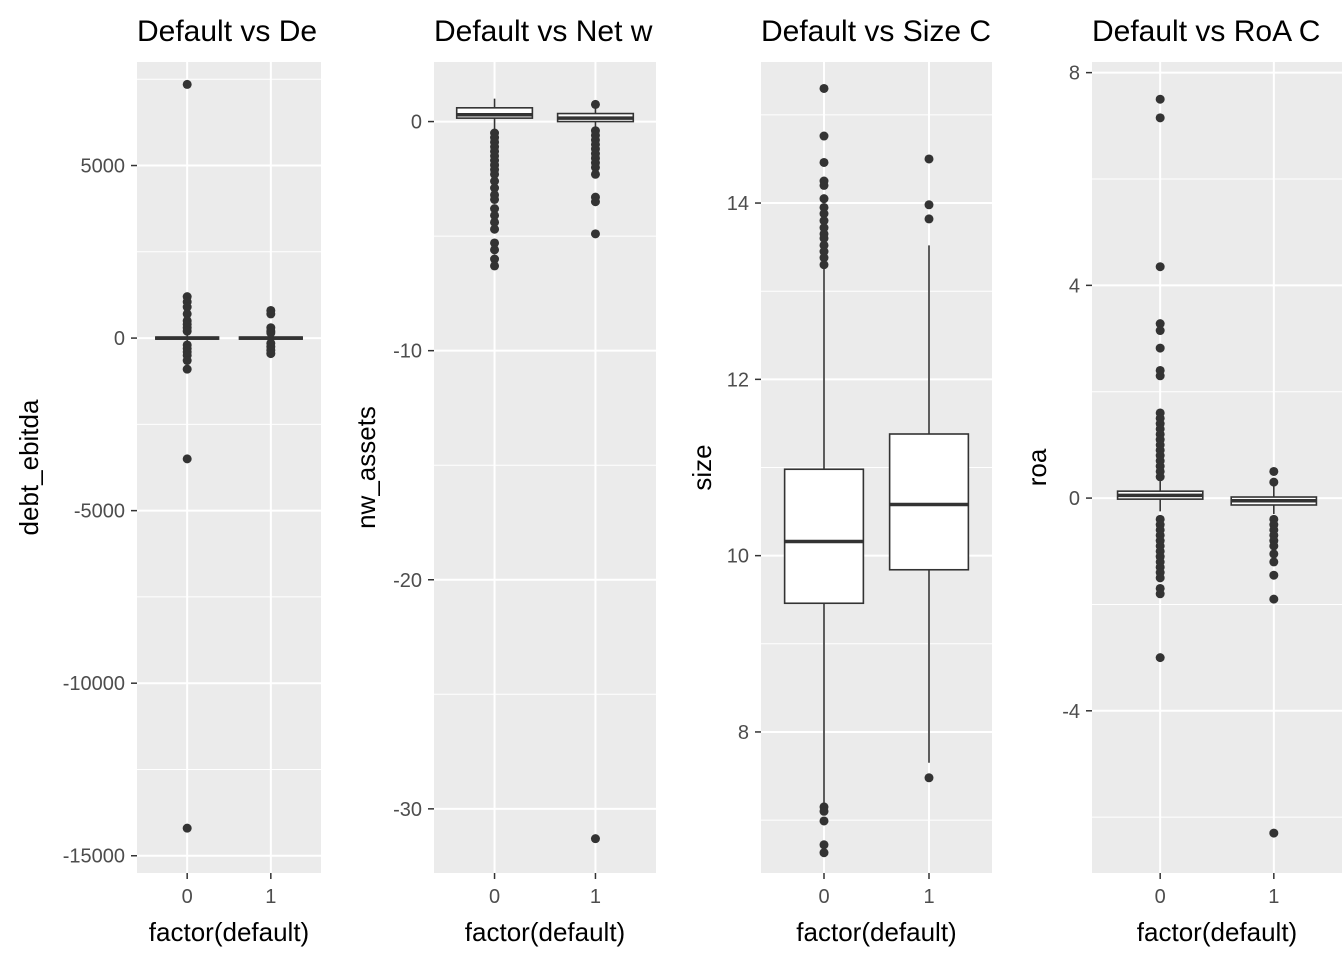  Describe the element at coordinates (229, 467) in the screenshot. I see `panel-background` at that location.